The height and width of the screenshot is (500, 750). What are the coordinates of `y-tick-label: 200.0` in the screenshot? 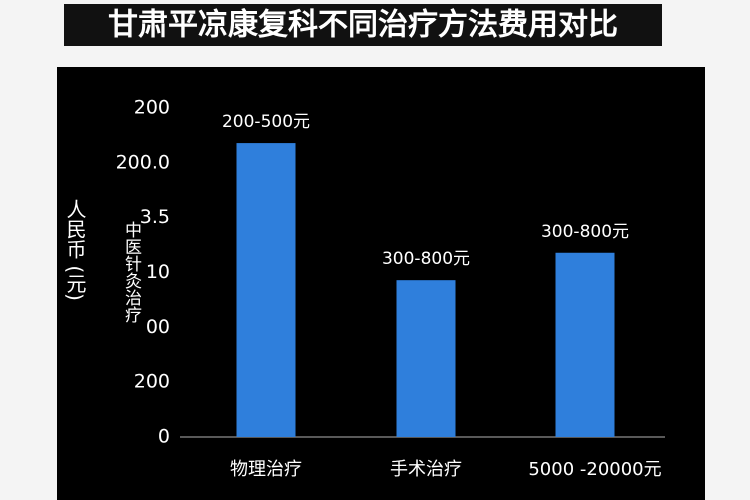 It's located at (143, 162).